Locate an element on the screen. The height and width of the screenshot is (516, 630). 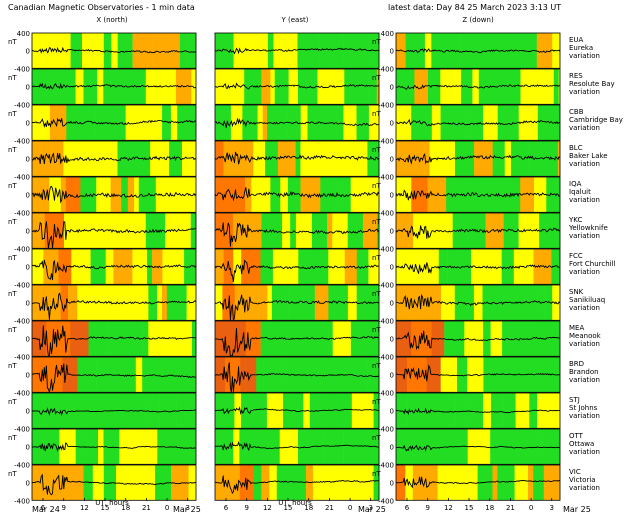
trace-vic-y is located at coordinates (297, 485).